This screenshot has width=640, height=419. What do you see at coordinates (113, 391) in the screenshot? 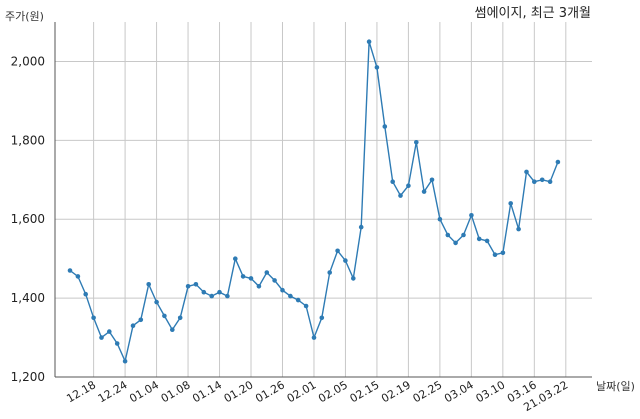
I see `x-tick-label: 12.24` at bounding box center [113, 391].